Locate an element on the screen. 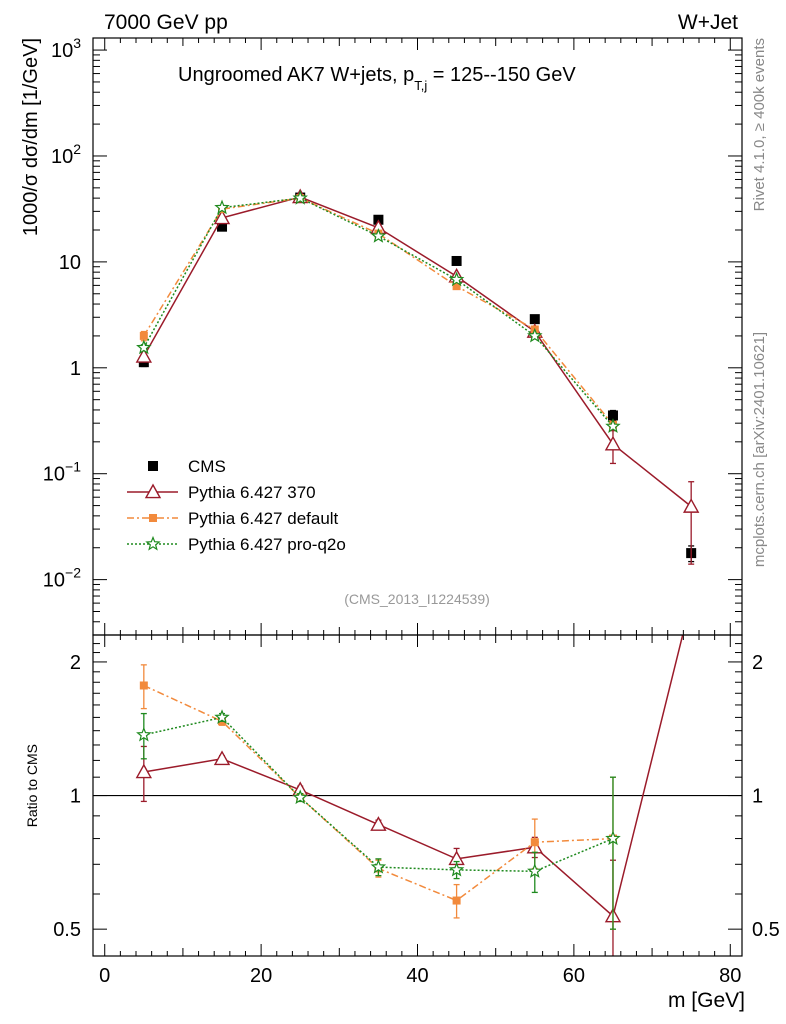 Image resolution: width=786 pixels, height=1024 pixels. x-axis-label: m [GeV] is located at coordinates (706, 1000).